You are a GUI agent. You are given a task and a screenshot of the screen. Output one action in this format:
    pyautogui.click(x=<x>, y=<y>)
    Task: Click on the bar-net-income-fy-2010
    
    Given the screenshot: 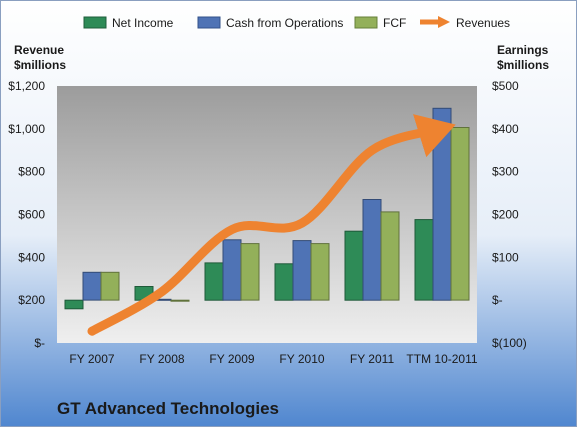 What is the action you would take?
    pyautogui.click(x=284, y=282)
    